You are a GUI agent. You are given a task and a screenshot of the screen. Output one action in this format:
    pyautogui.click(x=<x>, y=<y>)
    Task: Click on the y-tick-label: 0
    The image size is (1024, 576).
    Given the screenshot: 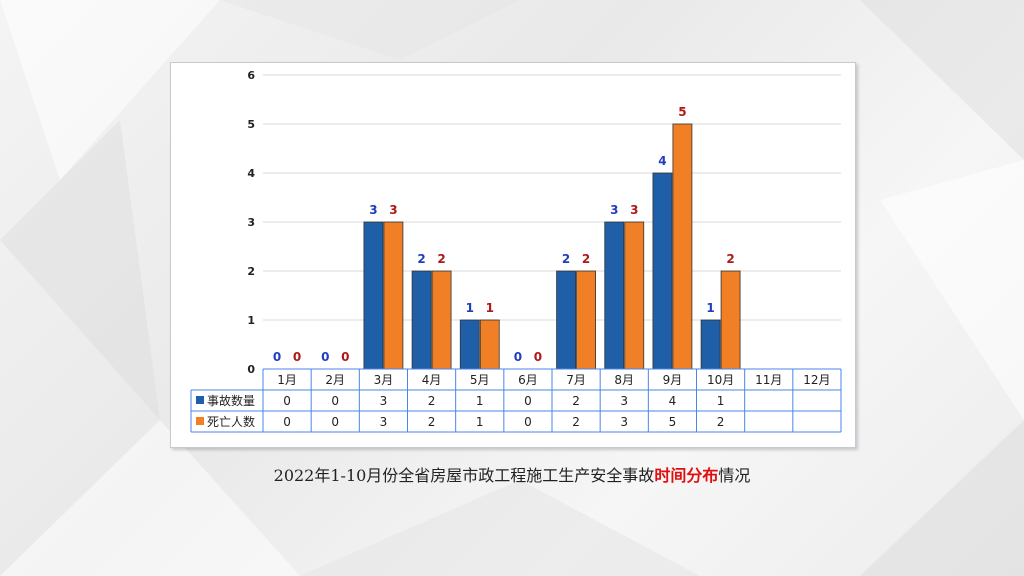 What is the action you would take?
    pyautogui.click(x=251, y=369)
    